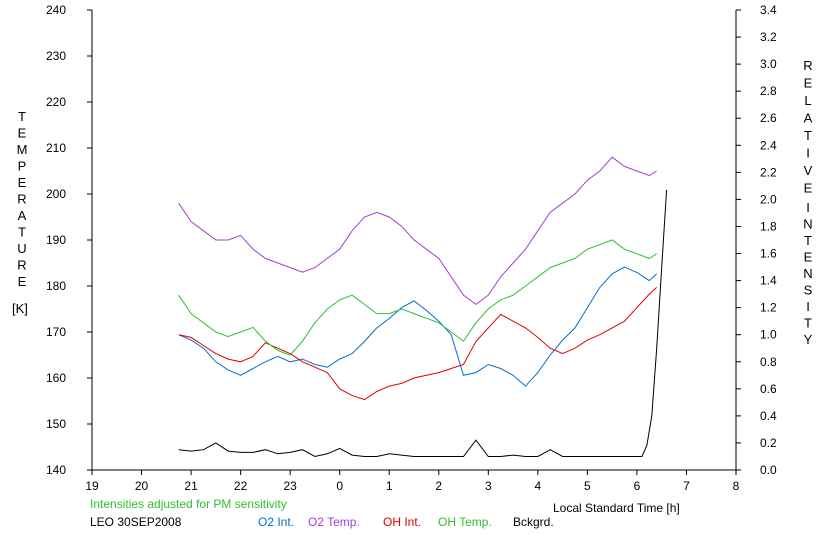 The height and width of the screenshot is (535, 828). I want to click on right-tick-label: 1.6, so click(768, 254).